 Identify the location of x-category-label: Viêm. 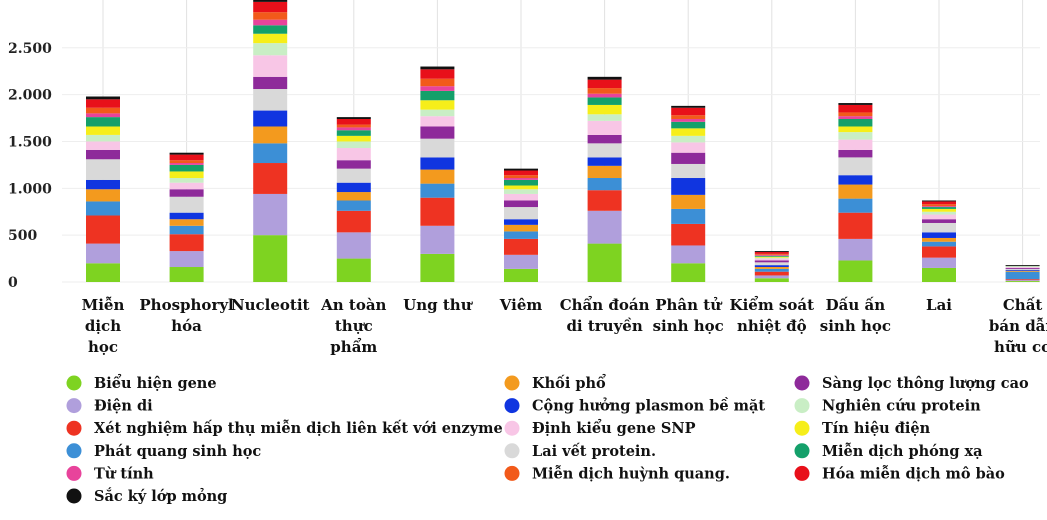
(521, 305).